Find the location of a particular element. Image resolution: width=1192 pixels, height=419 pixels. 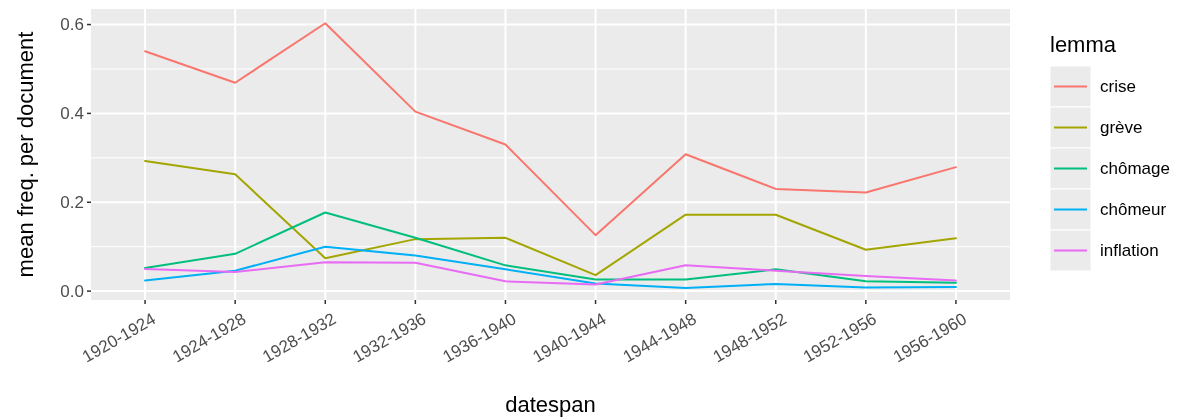

y-tick-label: 0.0 is located at coordinates (72, 292).